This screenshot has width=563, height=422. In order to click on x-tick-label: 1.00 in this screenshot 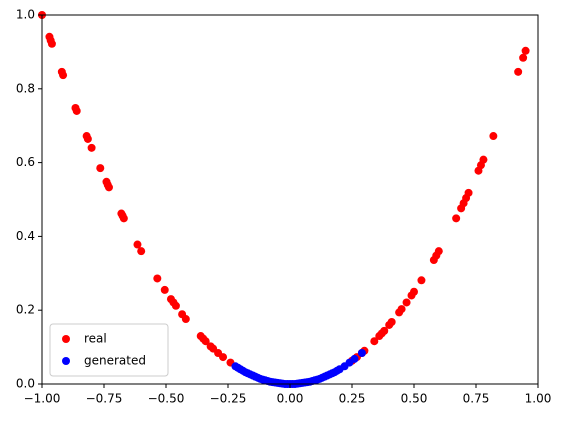, I will do `click(538, 399)`.